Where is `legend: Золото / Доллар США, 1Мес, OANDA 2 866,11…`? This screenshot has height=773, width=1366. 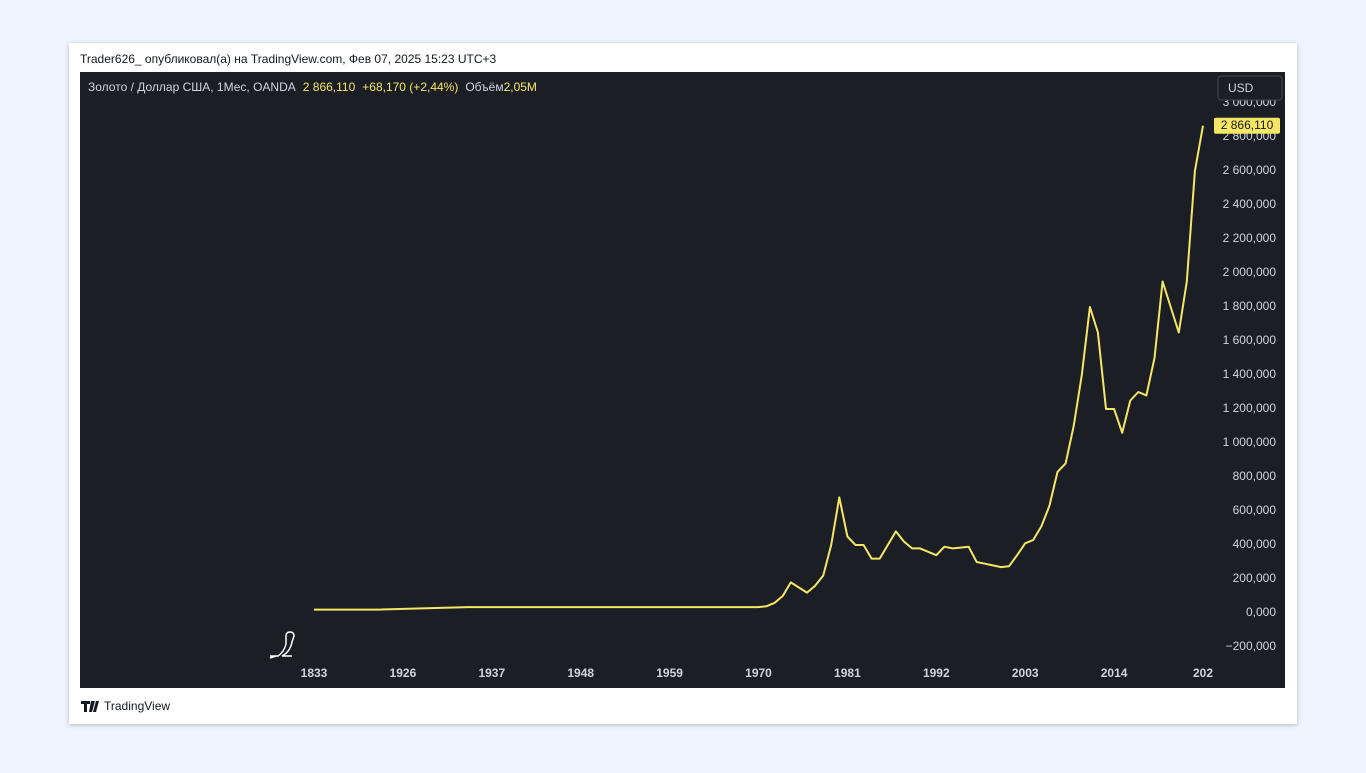
legend: Золото / Доллар США, 1Мес, OANDA 2 866,11… is located at coordinates (312, 87).